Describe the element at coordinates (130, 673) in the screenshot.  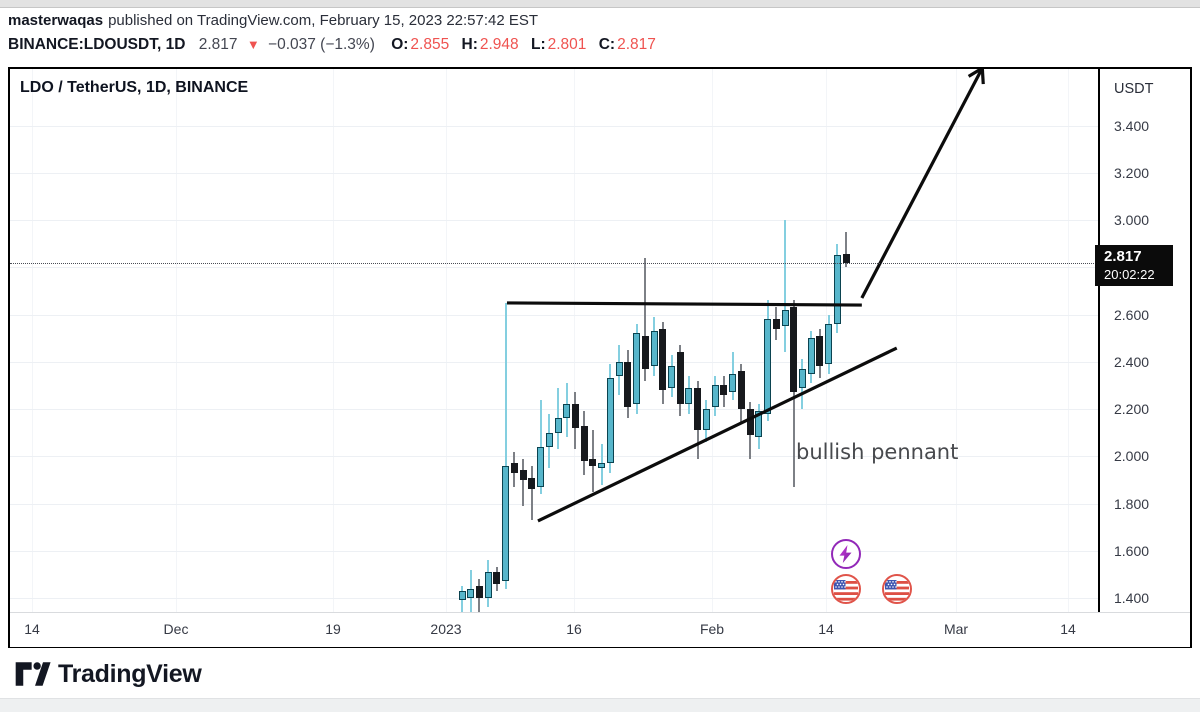
I see `tradingview-wordmark: TradingView` at that location.